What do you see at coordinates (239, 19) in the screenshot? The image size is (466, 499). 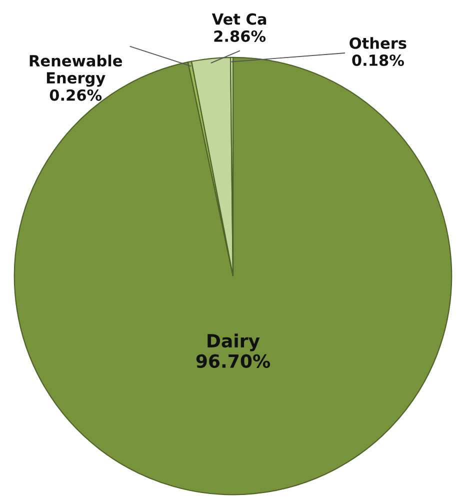 I see `slice-label: Vet Ca` at bounding box center [239, 19].